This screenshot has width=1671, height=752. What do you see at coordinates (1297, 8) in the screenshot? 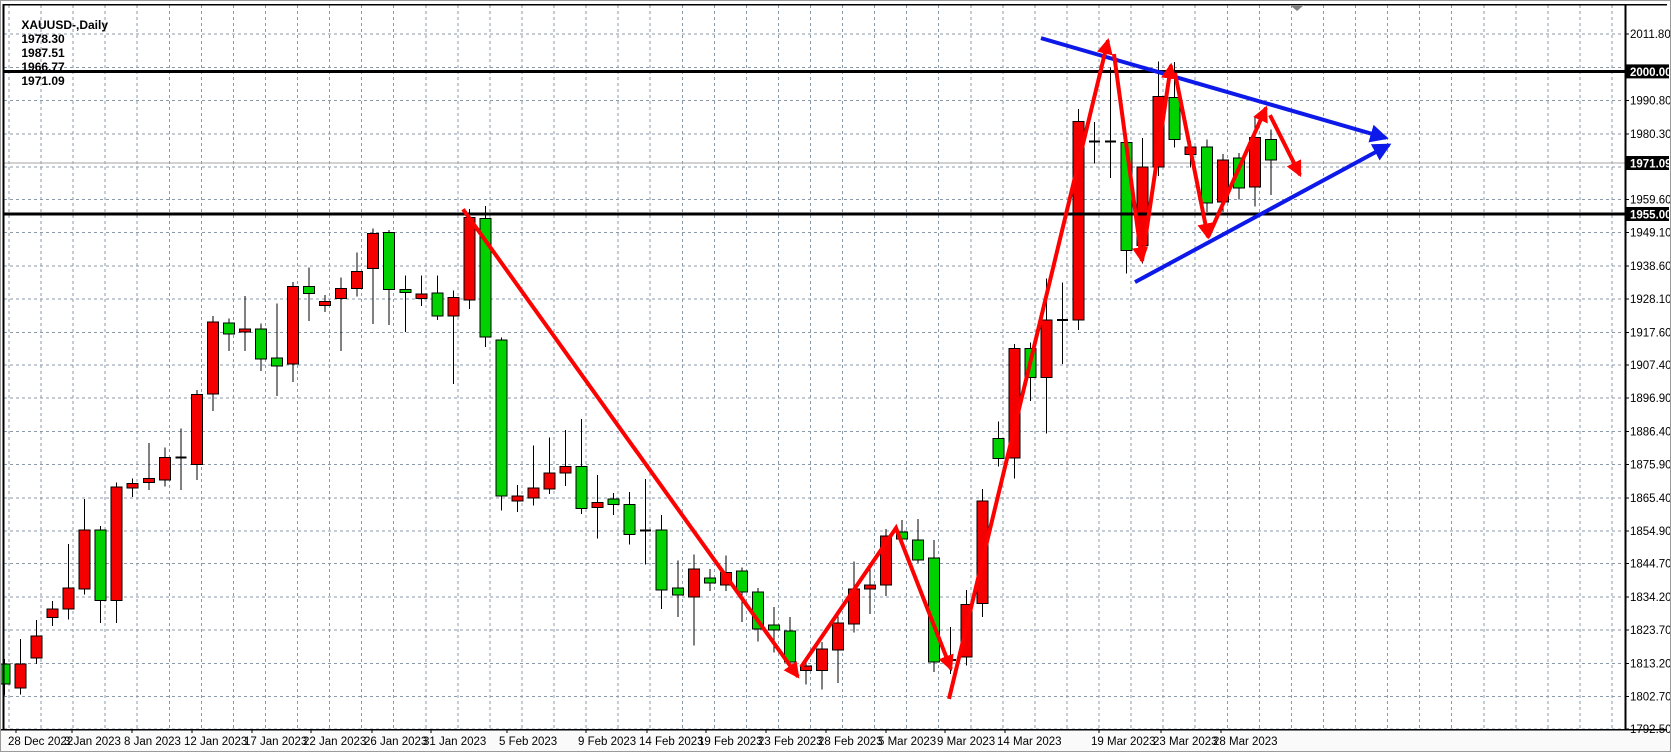
I see `chart-shift-marker-icon` at bounding box center [1297, 8].